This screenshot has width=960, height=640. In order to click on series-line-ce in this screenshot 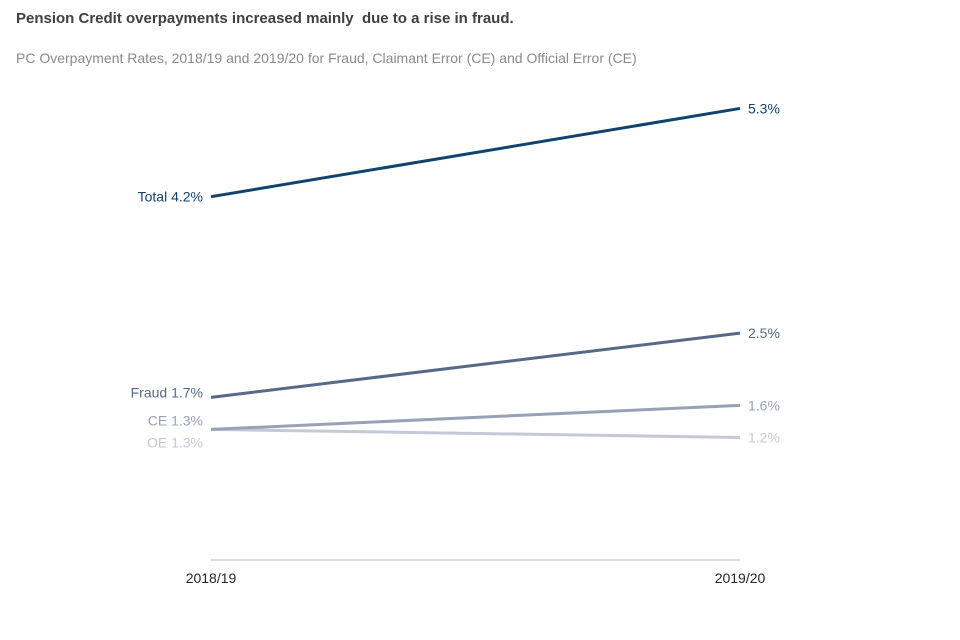, I will do `click(475, 417)`.